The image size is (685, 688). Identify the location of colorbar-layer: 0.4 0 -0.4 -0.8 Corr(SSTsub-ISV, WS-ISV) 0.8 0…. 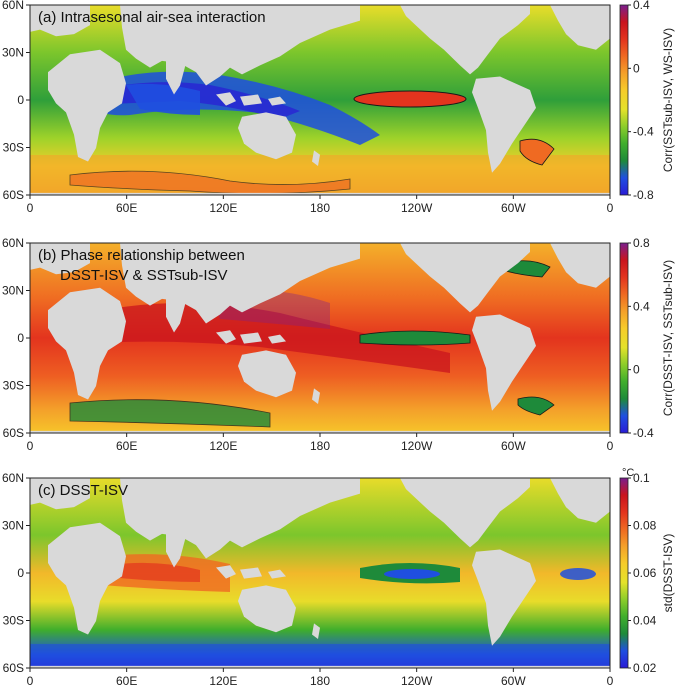
(647, 337).